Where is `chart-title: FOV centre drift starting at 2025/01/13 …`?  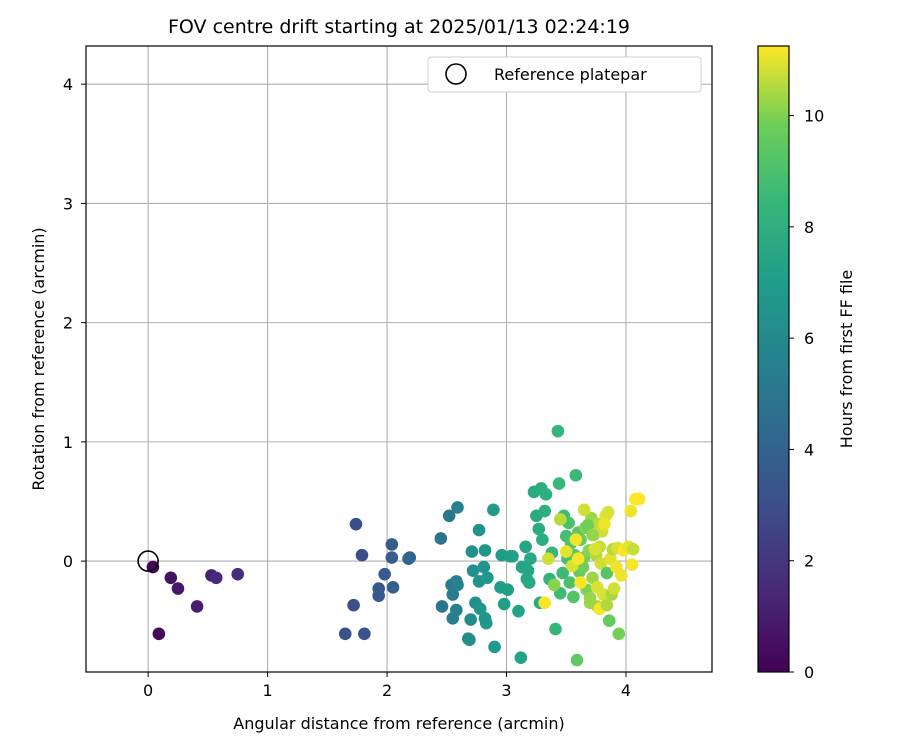 chart-title: FOV centre drift starting at 2025/01/13 … is located at coordinates (399, 27).